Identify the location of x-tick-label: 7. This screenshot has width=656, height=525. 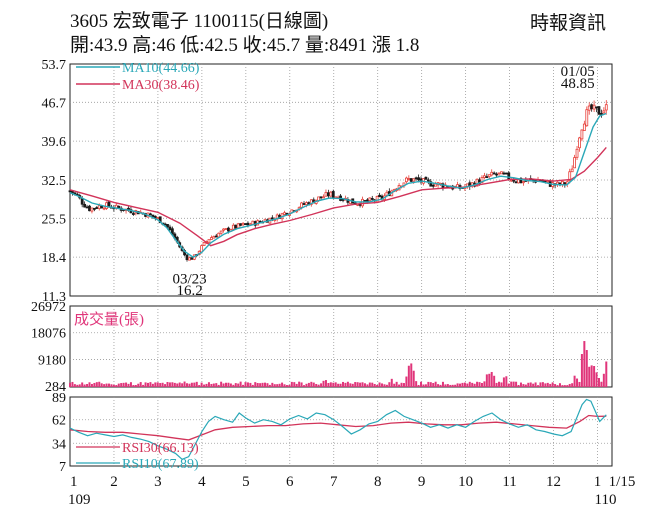
(334, 482).